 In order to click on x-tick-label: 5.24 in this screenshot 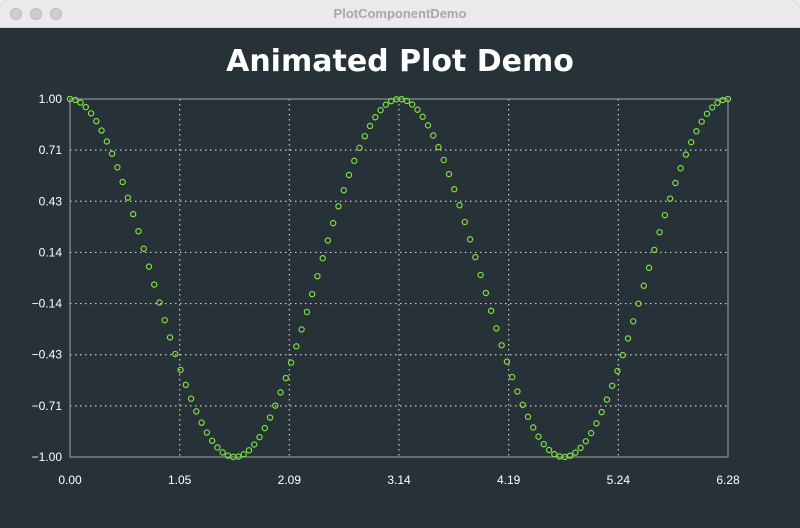, I will do `click(619, 480)`.